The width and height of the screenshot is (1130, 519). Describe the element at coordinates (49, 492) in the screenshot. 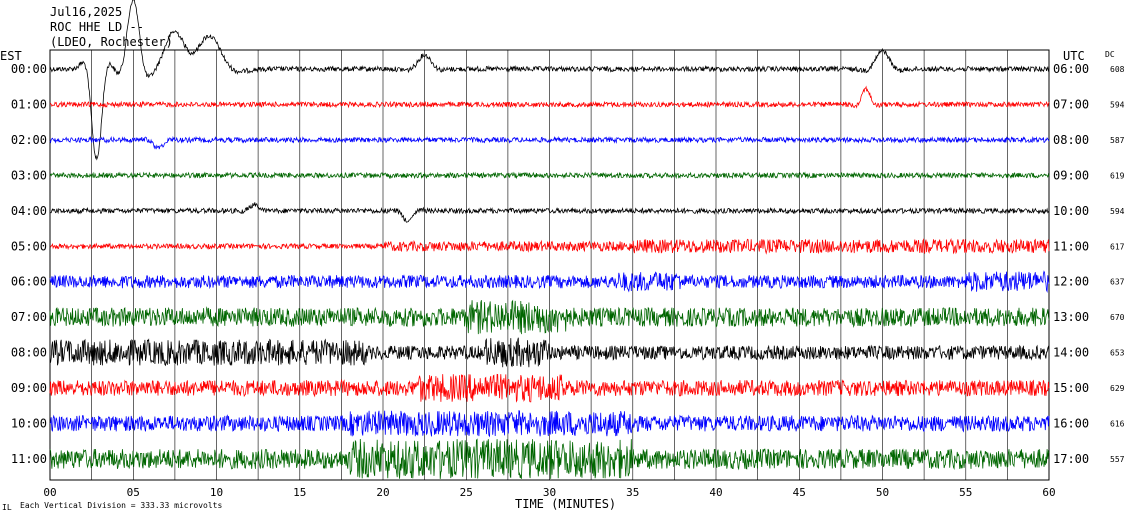

I see `x-tick-label: 00` at that location.